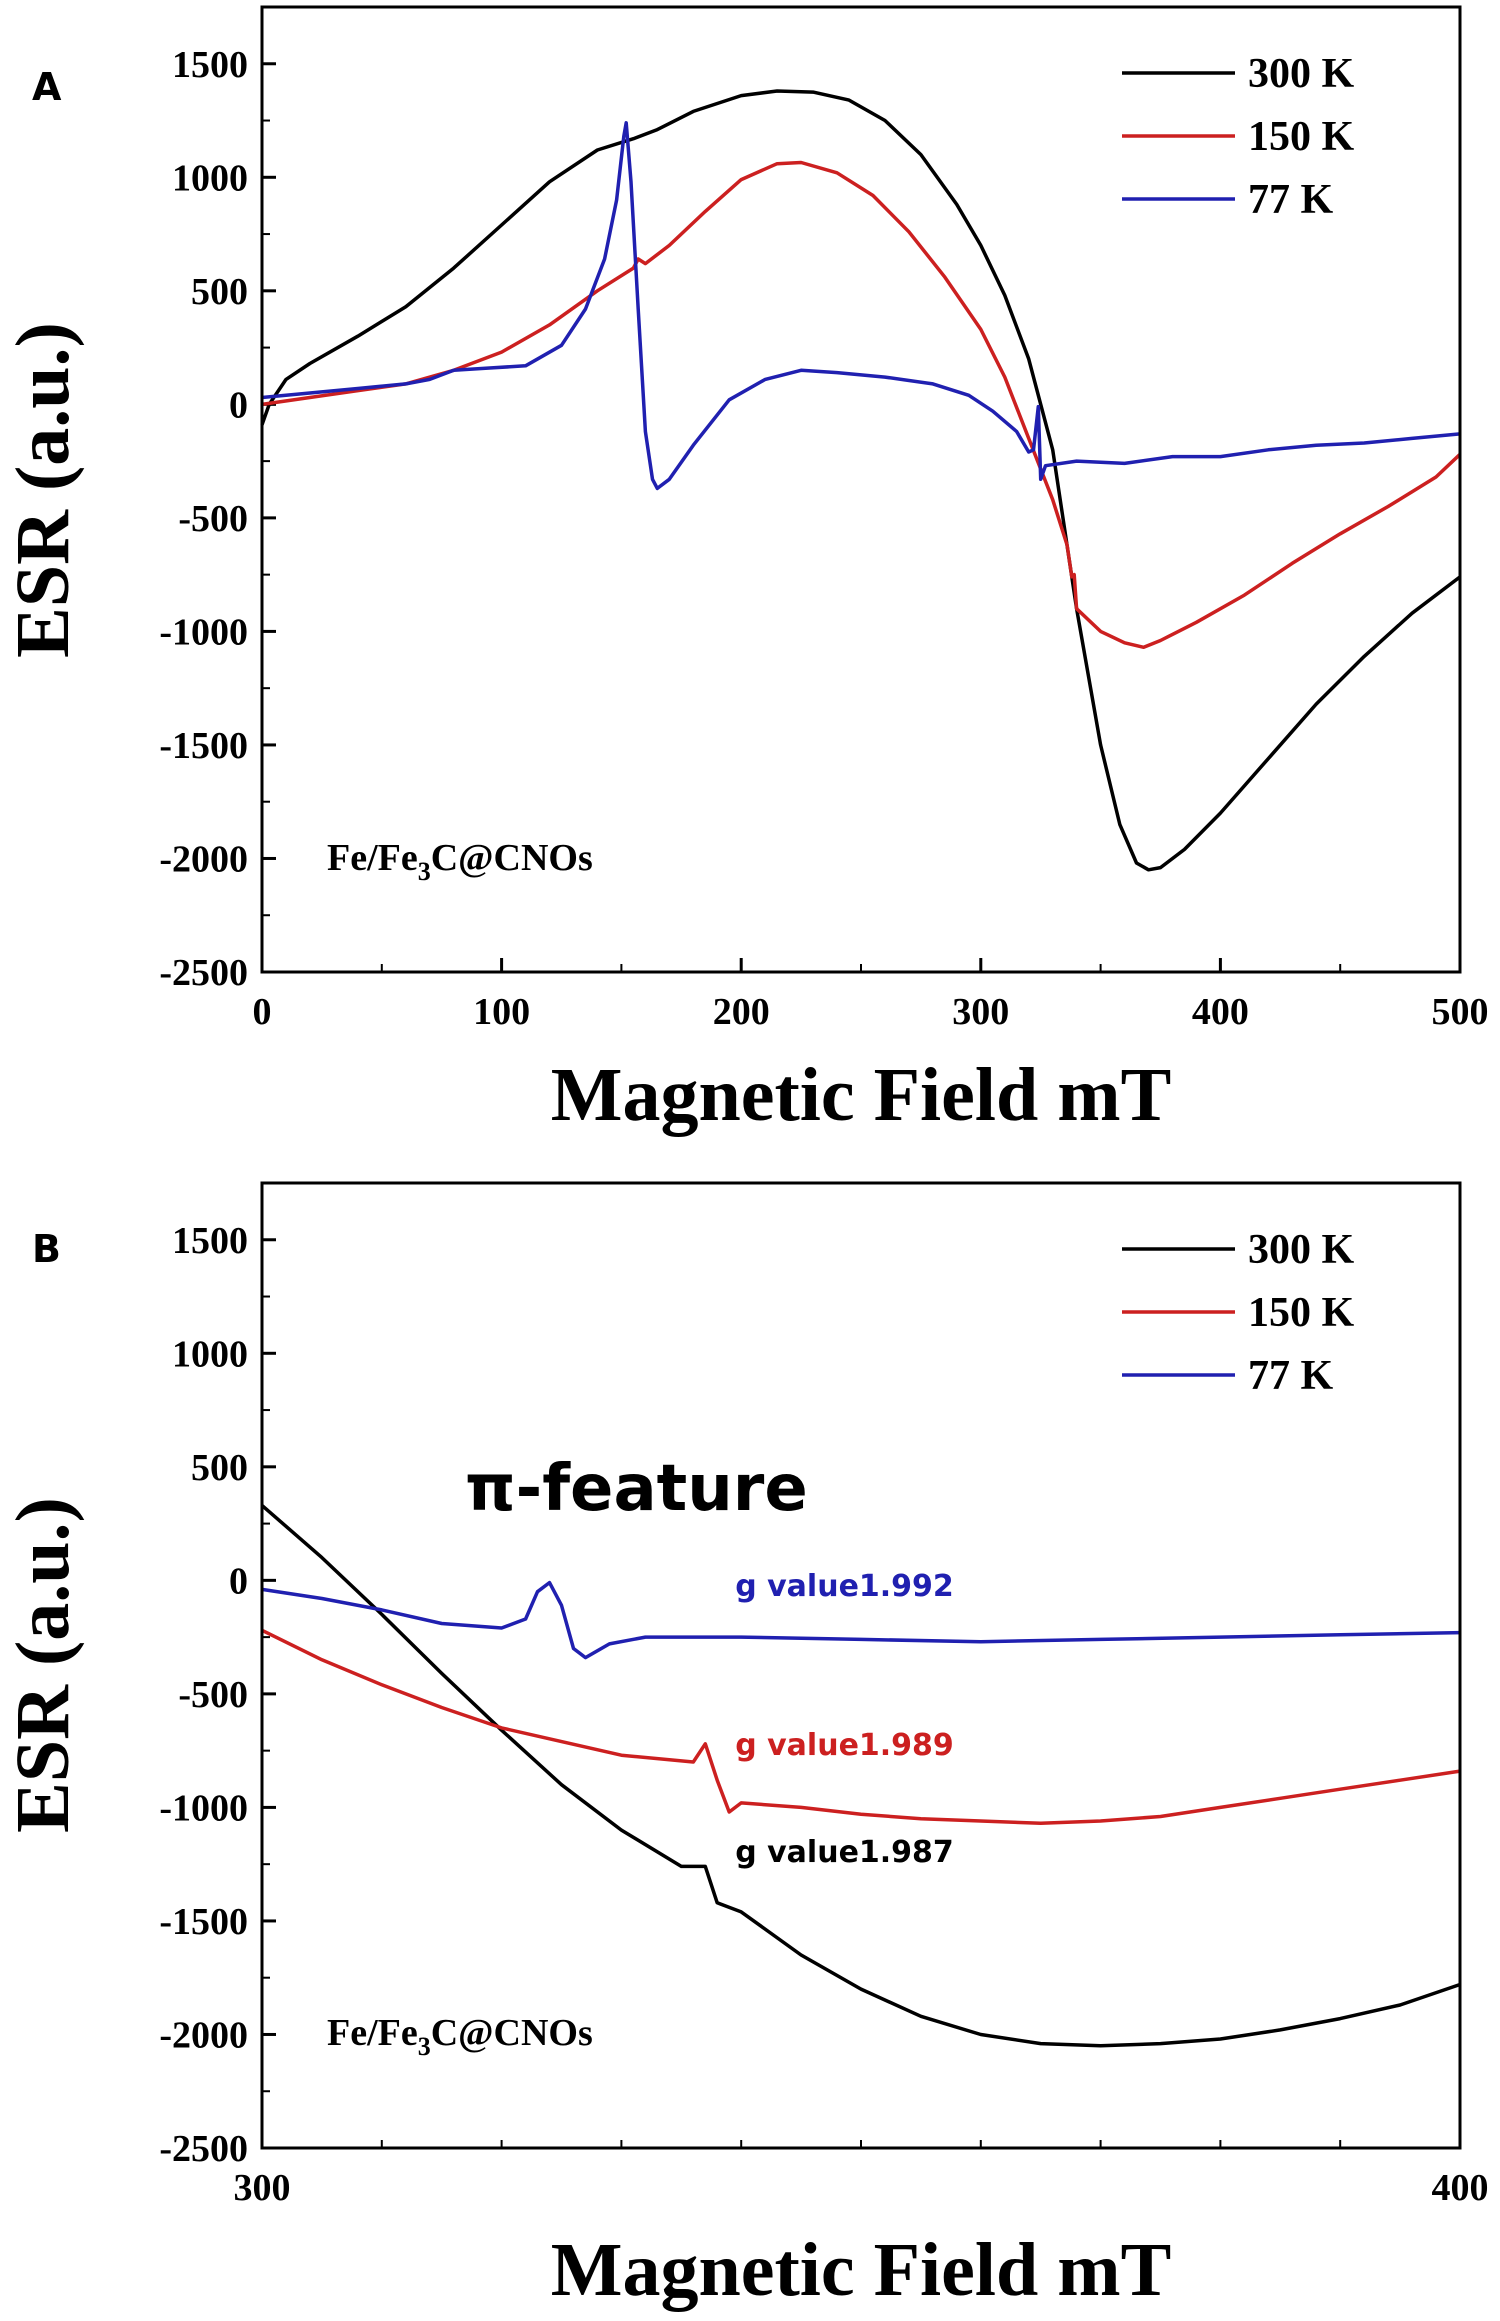  Describe the element at coordinates (501, 1012) in the screenshot. I see `x-tick-label: 100` at that location.